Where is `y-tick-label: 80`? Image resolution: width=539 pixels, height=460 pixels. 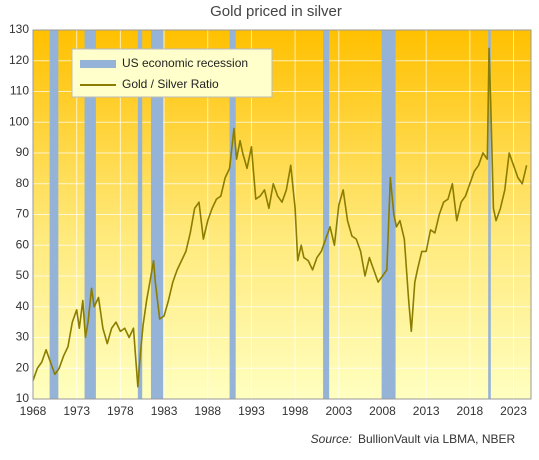 y-tick-label: 80 is located at coordinates (23, 183).